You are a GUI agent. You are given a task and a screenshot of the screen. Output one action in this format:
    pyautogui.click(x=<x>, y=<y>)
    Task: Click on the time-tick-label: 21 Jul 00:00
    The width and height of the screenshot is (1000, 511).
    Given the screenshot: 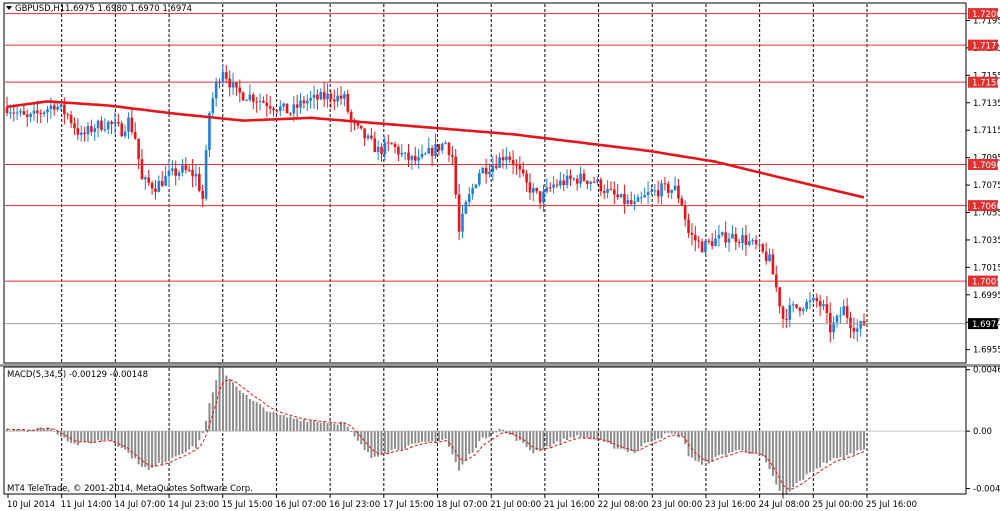 What is the action you would take?
    pyautogui.click(x=515, y=505)
    